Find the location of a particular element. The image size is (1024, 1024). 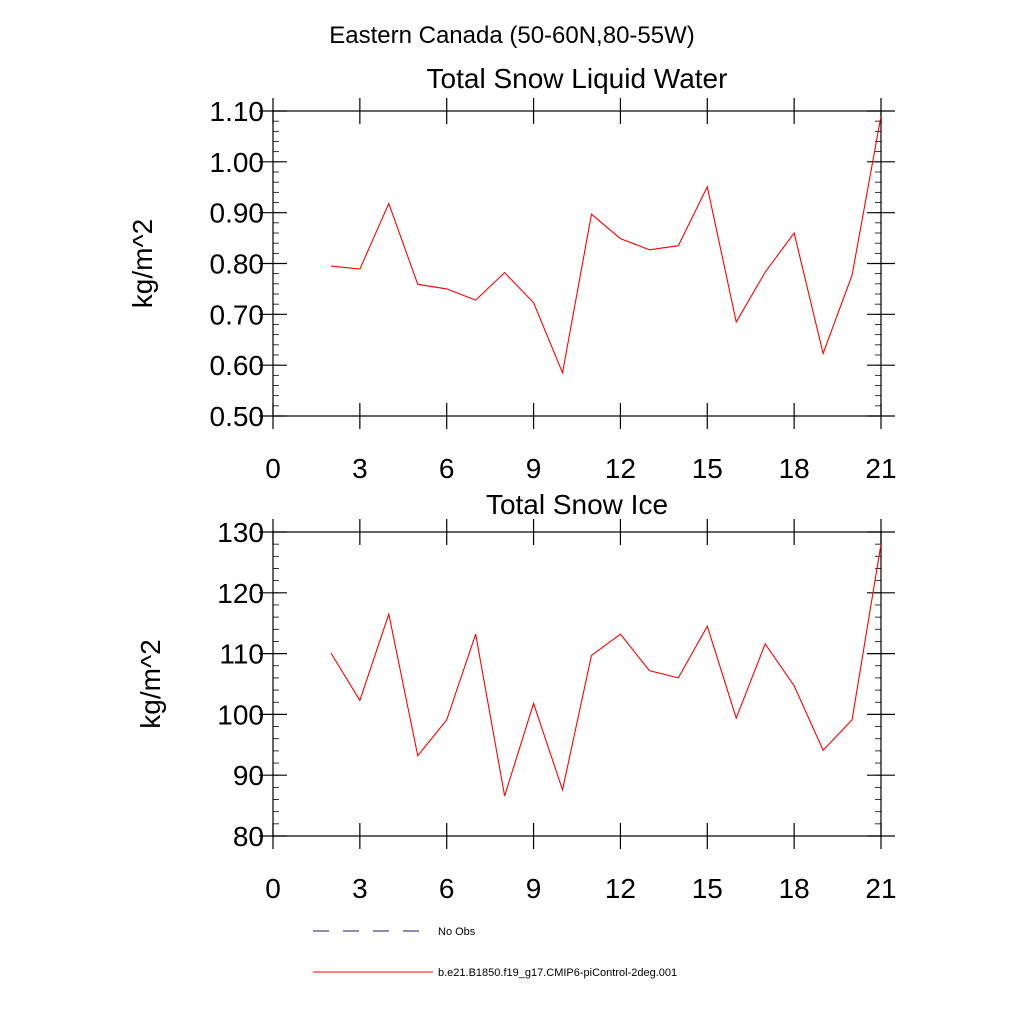

y-tick-label: 130 is located at coordinates (240, 532).